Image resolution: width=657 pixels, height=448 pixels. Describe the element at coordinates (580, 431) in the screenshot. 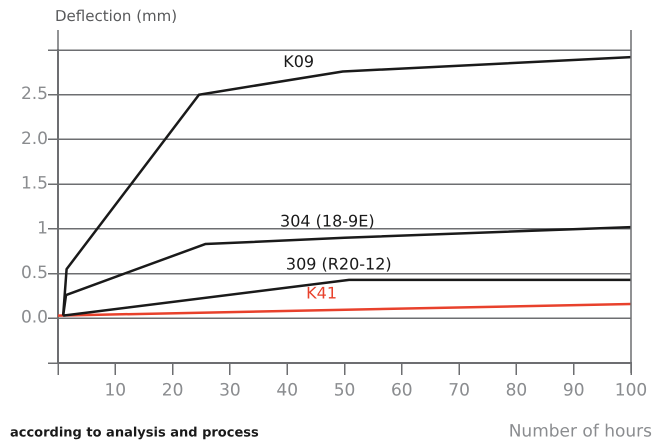

I see `x-axis-title: Number of hours` at that location.